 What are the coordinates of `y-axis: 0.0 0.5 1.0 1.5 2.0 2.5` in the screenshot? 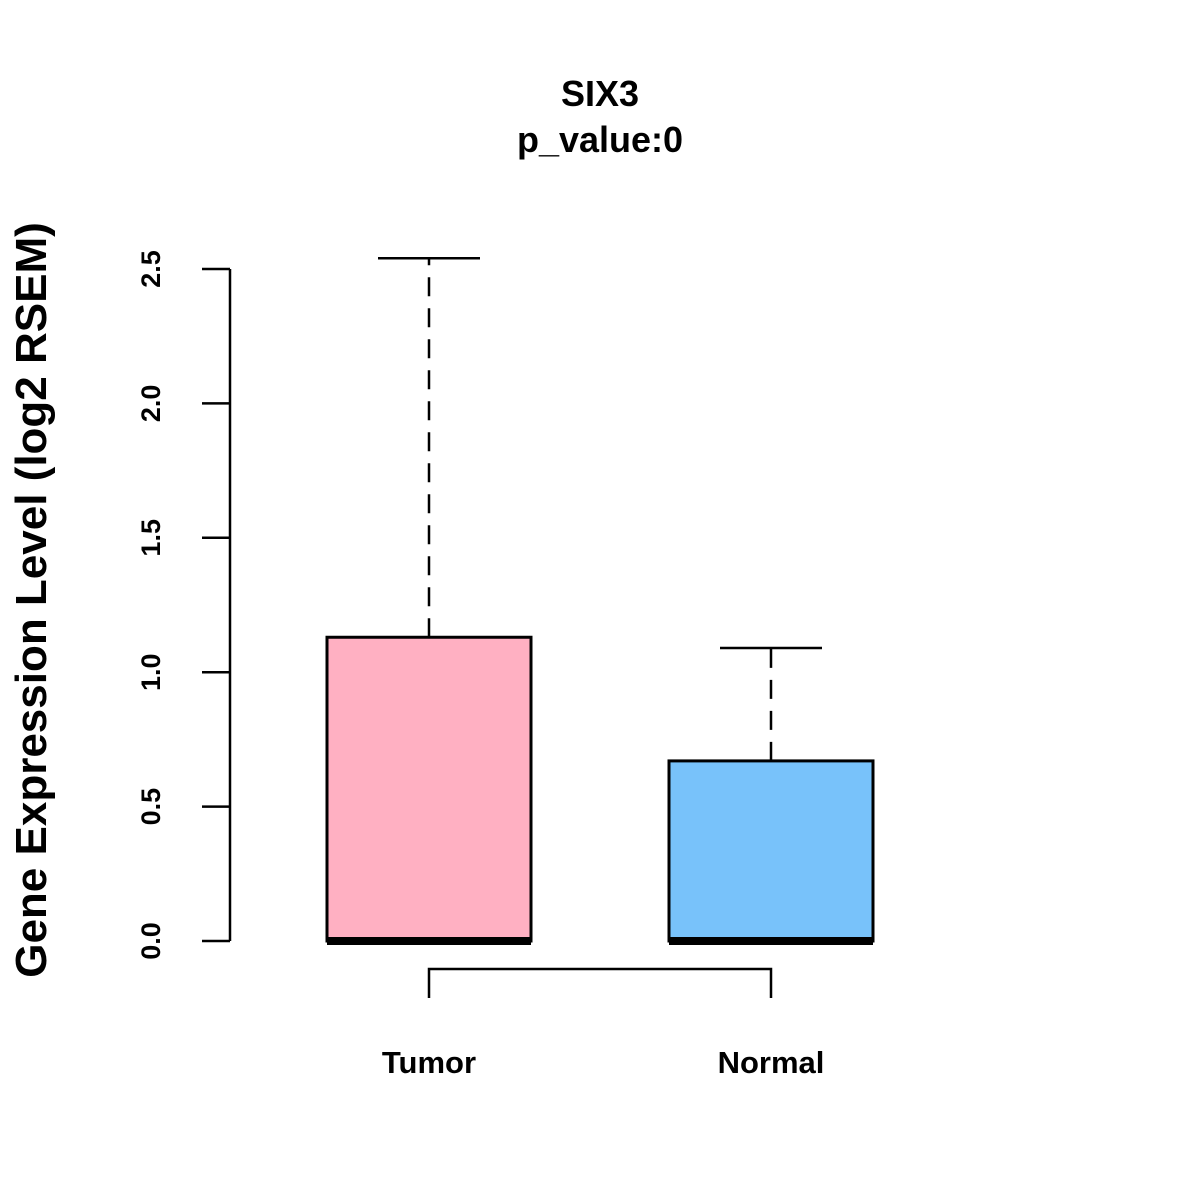 It's located at (184, 605).